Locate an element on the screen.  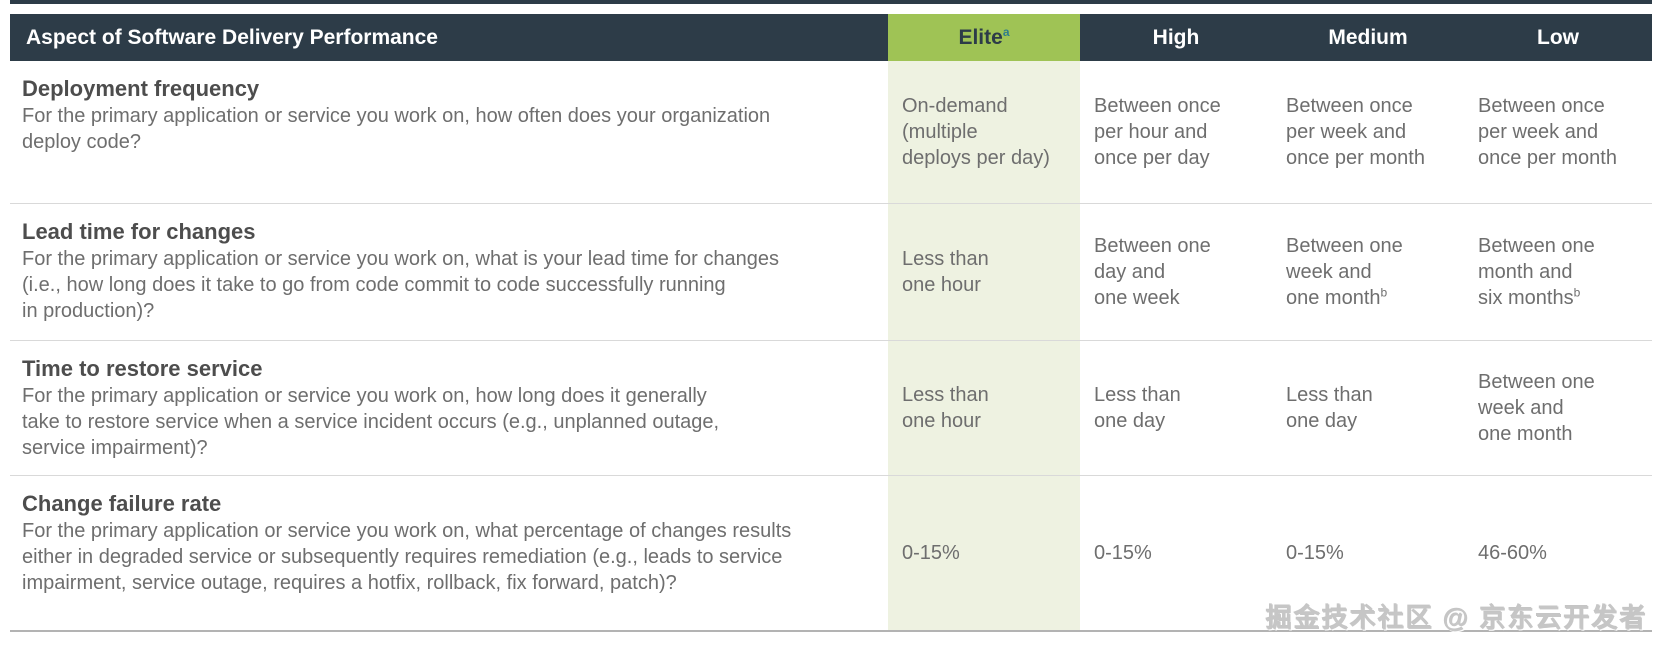
medium-value-cell: Less than one day is located at coordinates (1368, 408).